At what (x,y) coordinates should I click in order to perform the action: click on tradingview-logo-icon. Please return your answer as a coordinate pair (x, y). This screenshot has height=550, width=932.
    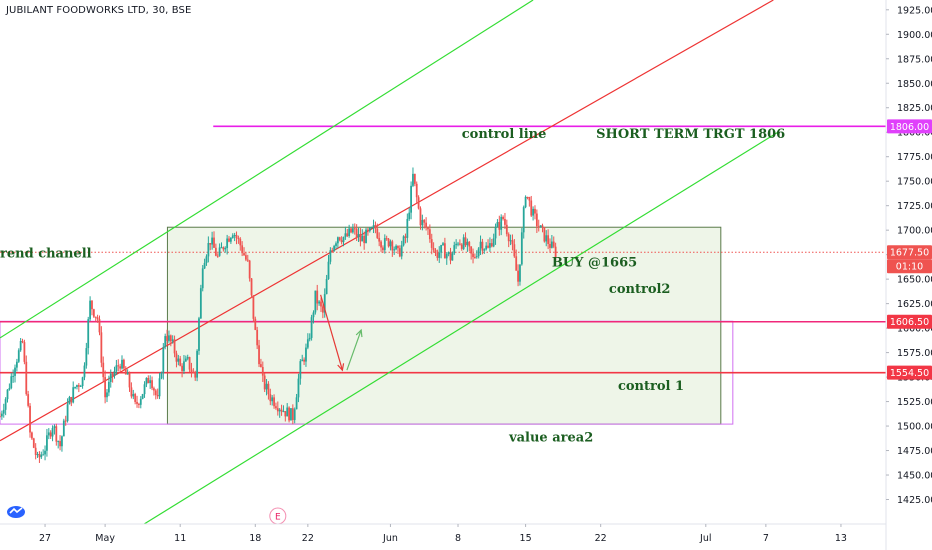
    Looking at the image, I should click on (16, 511).